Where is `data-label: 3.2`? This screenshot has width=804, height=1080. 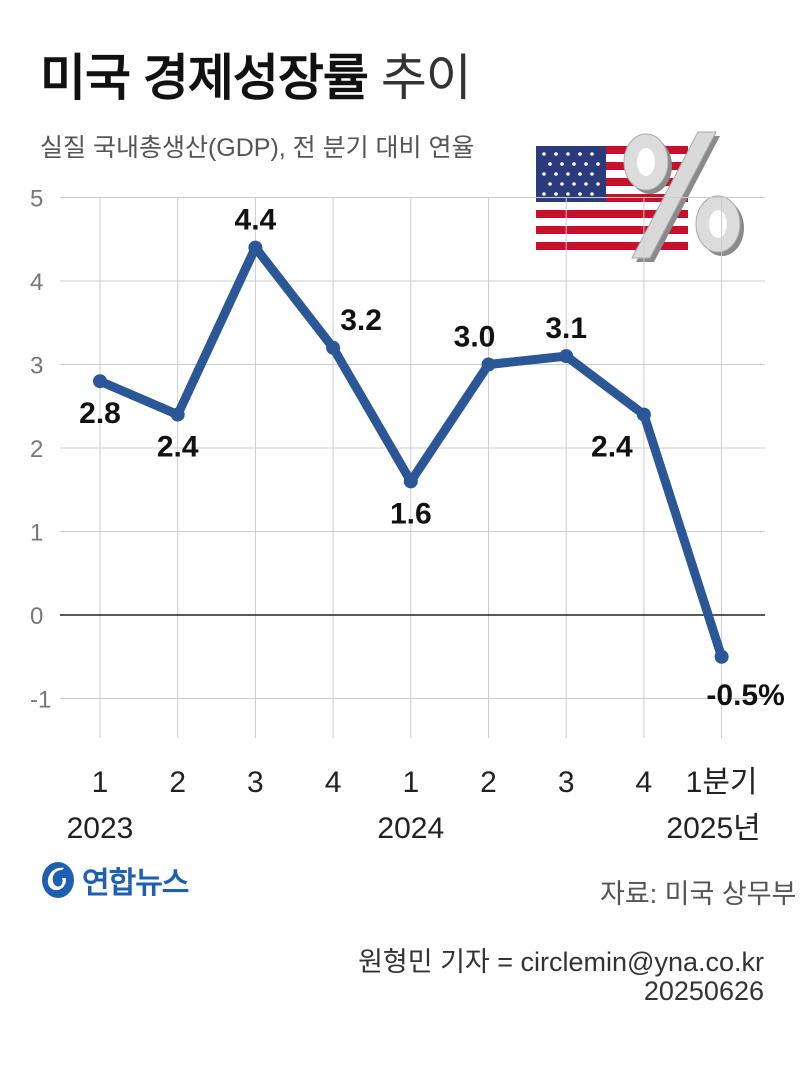 data-label: 3.2 is located at coordinates (361, 320).